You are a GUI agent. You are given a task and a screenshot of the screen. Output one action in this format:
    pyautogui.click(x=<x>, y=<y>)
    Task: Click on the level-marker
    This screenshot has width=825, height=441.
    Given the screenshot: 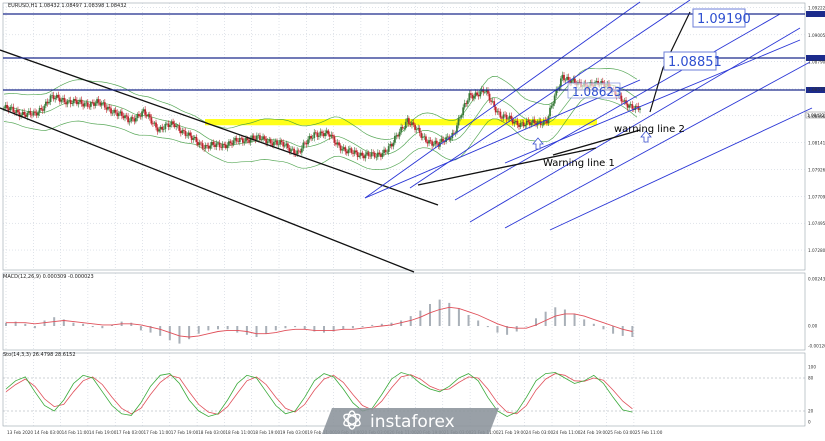 What is the action you would take?
    pyautogui.click(x=815, y=58)
    